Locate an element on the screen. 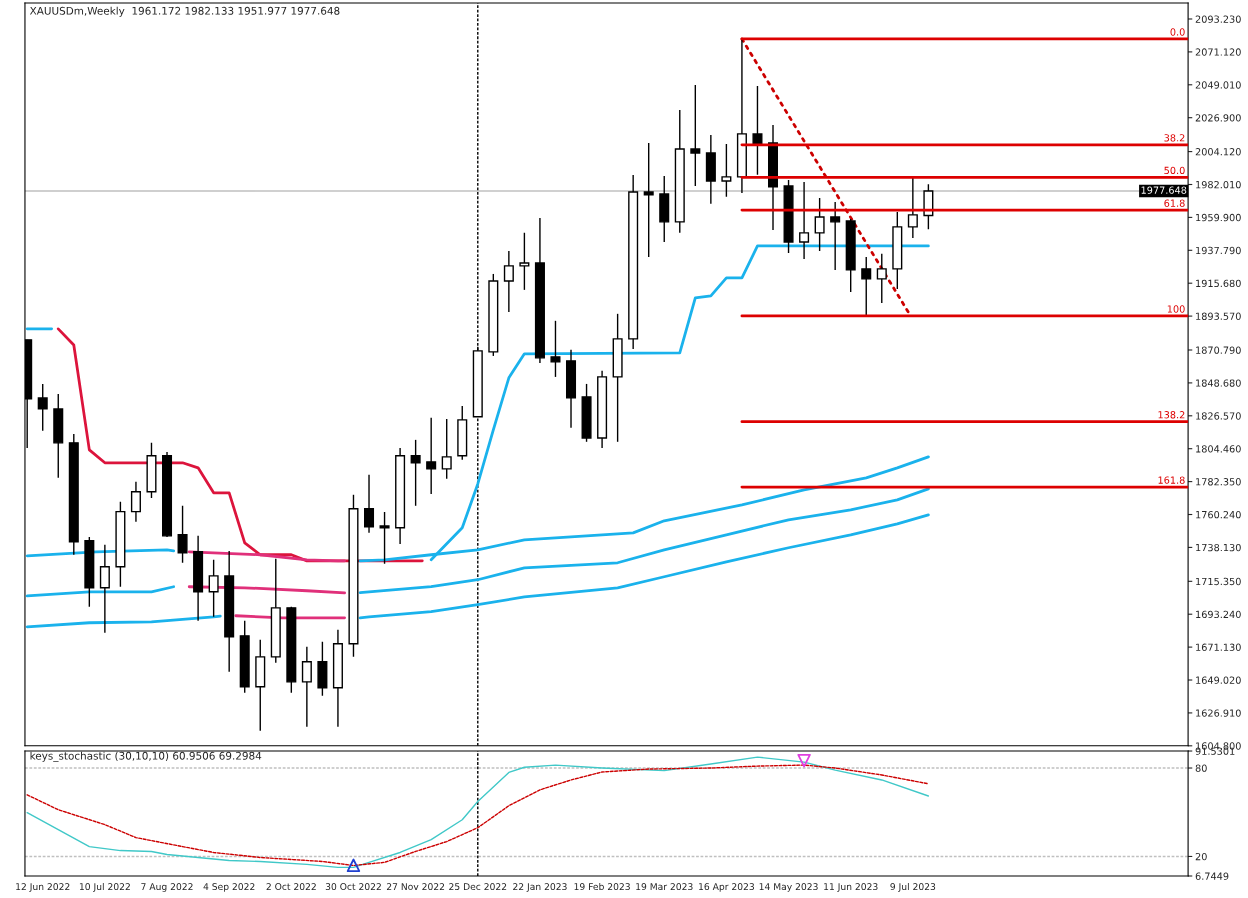 This screenshot has width=1248, height=898. x-tick-label: 25 Dec 2022 is located at coordinates (478, 887).